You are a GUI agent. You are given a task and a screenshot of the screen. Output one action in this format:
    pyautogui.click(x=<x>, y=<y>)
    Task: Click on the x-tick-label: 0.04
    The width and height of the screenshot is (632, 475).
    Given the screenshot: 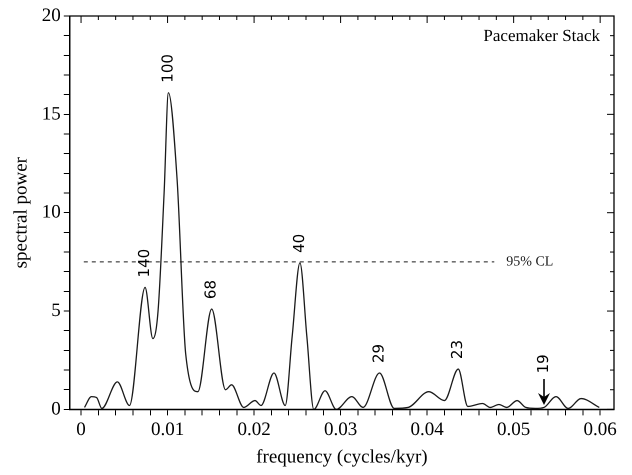 What is the action you would take?
    pyautogui.click(x=427, y=429)
    